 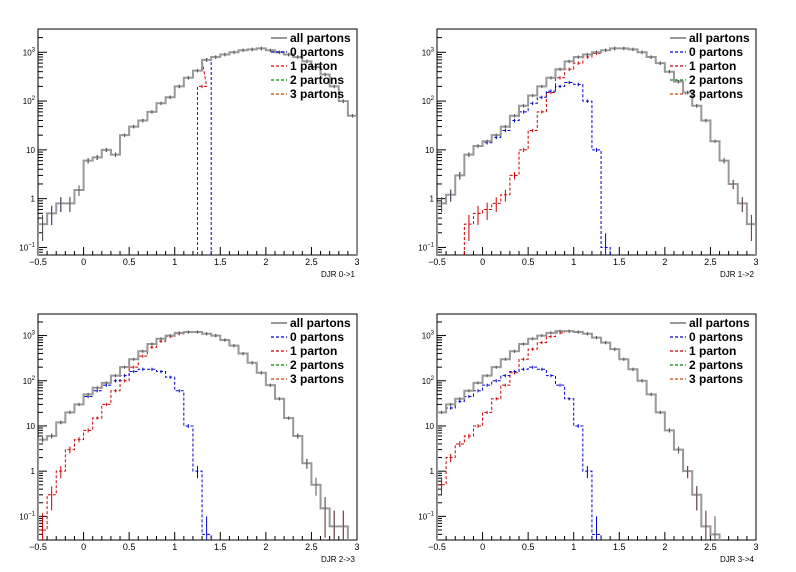 What do you see at coordinates (737, 559) in the screenshot?
I see `x-axis-title: DJR 3->4` at bounding box center [737, 559].